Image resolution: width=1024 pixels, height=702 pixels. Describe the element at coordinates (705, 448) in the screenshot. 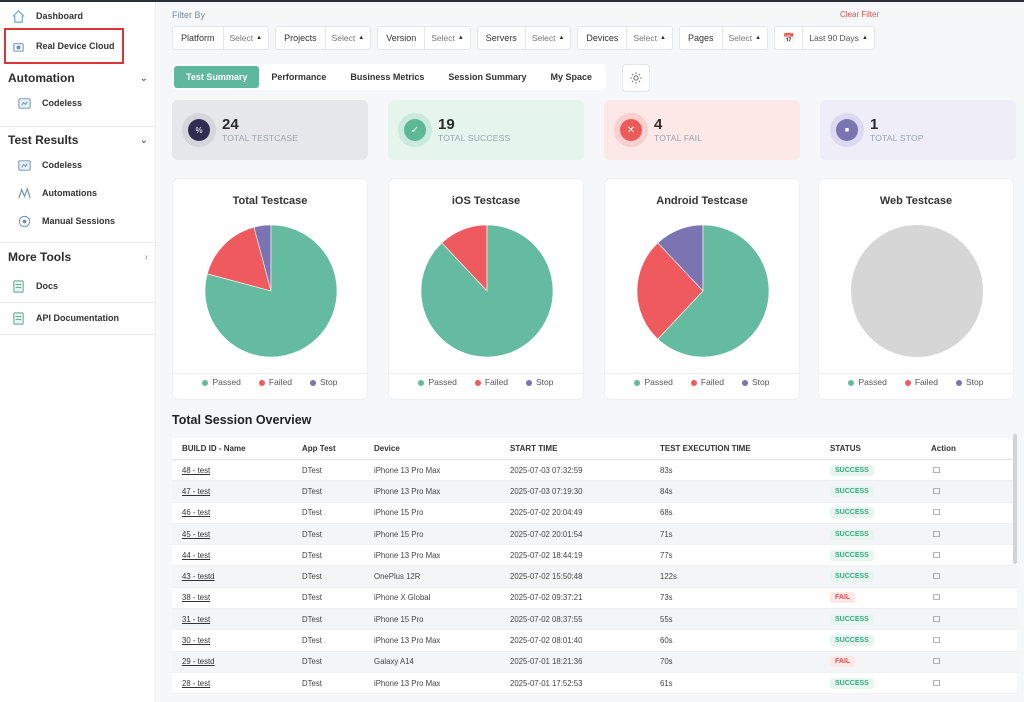

I see `col-header: TEST EXECUTION TIME` at that location.